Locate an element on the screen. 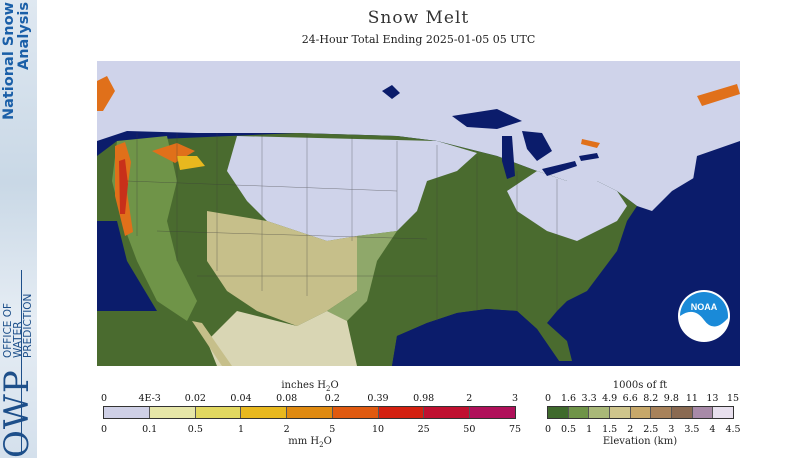 The width and height of the screenshot is (801, 458). melt-bottom-tick-label: 5 is located at coordinates (332, 429).